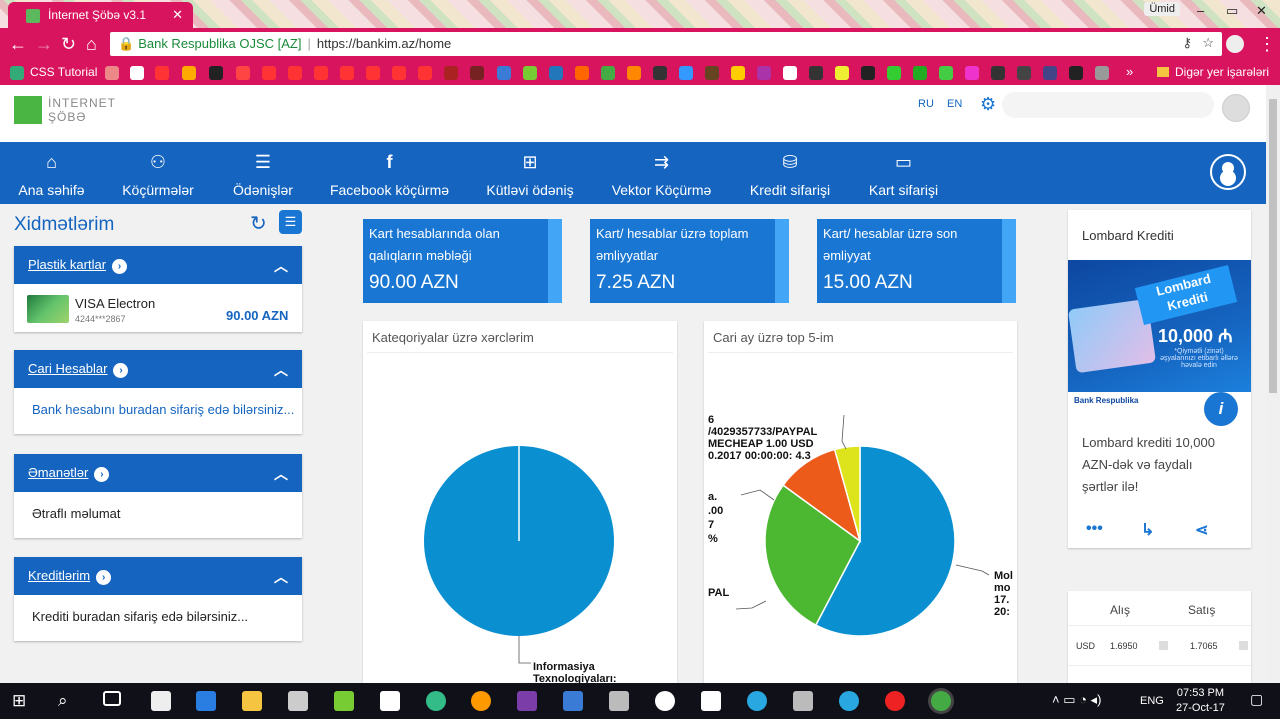 This screenshot has height=719, width=1280. Describe the element at coordinates (1108, 105) in the screenshot. I see `user-name-box` at that location.